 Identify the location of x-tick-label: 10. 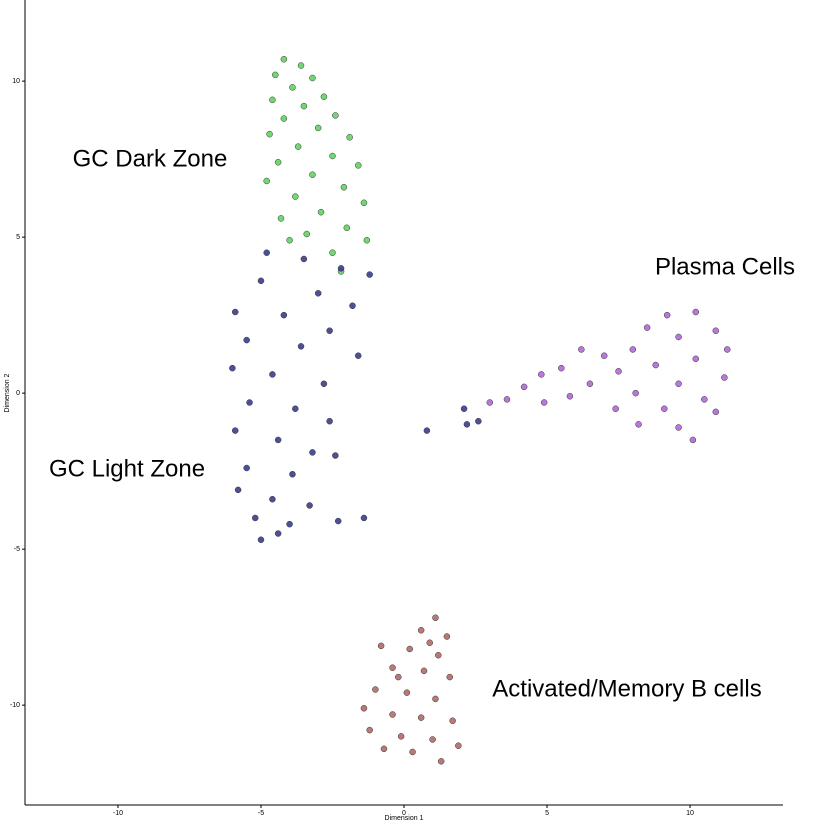
(690, 813).